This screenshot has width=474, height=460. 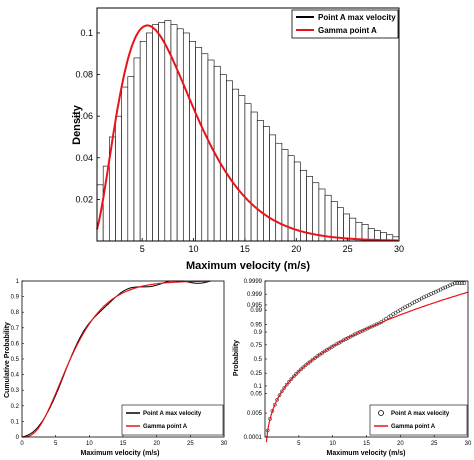 What do you see at coordinates (84, 116) in the screenshot?
I see `y-tick-label: 0.06` at bounding box center [84, 116].